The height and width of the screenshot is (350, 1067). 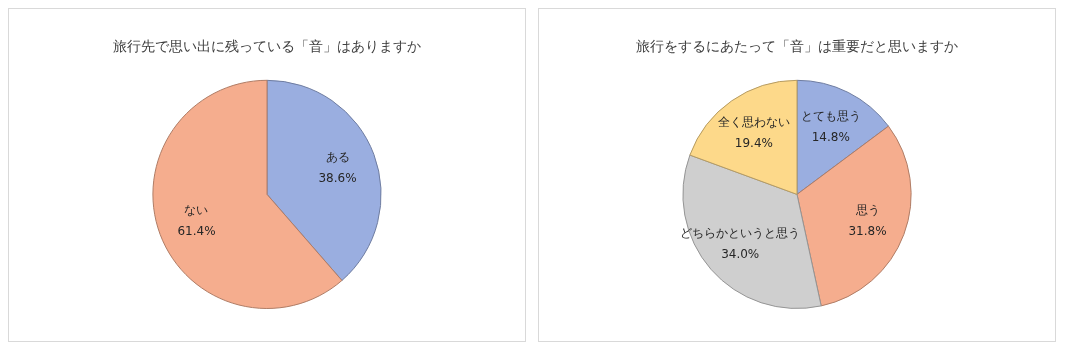 I want to click on data-label: 61.4%, so click(x=196, y=230).